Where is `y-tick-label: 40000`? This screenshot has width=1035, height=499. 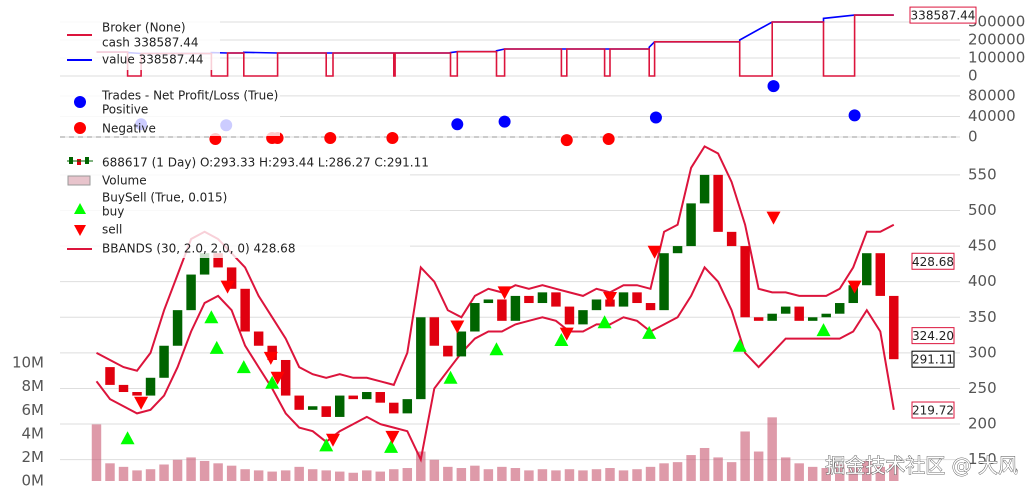
y-tick-label: 40000 is located at coordinates (992, 116).